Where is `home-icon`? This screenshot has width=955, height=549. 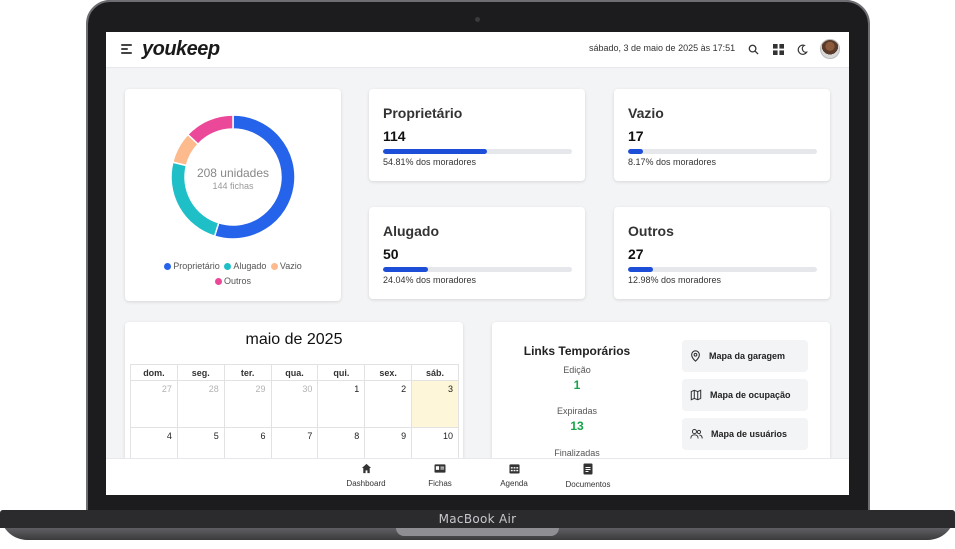 home-icon is located at coordinates (366, 468).